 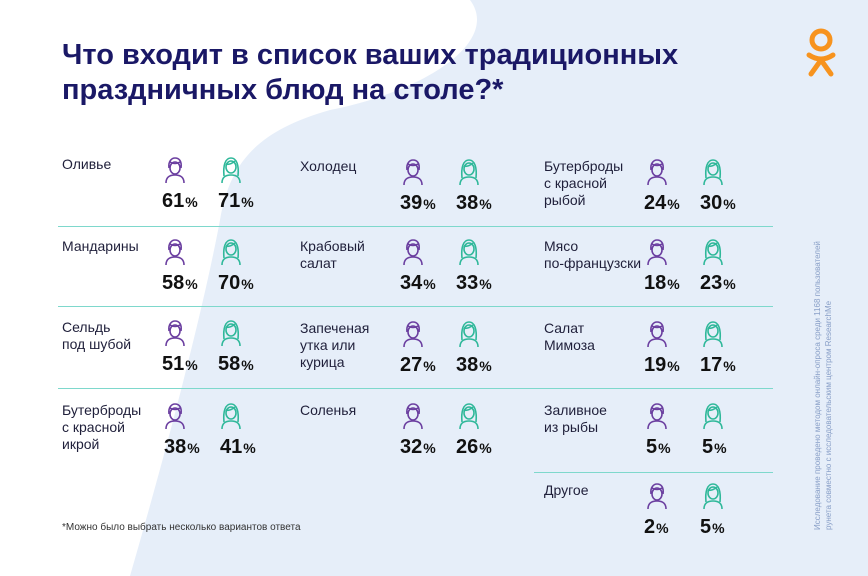 I want to click on male-percent: 34%, so click(x=418, y=283).